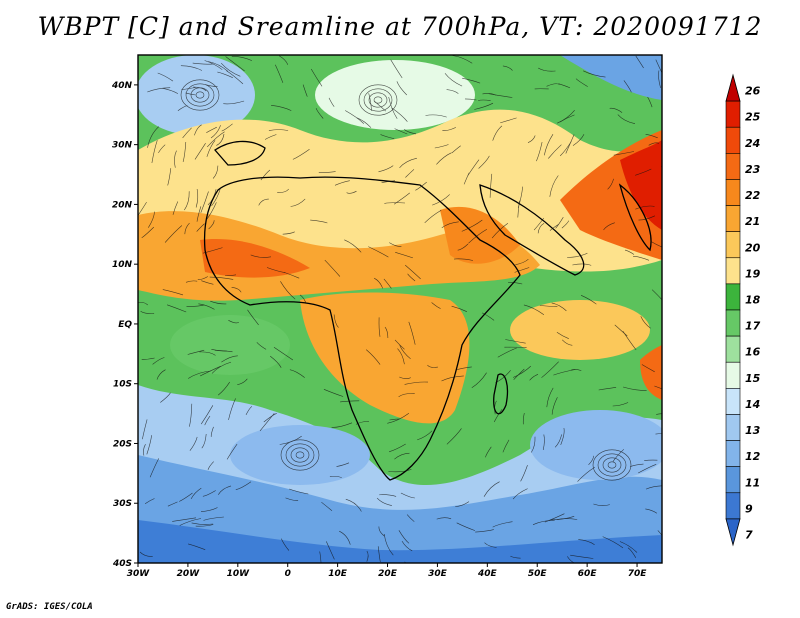 The height and width of the screenshot is (618, 800). Describe the element at coordinates (139, 574) in the screenshot. I see `lon-tick-label: 30W` at that location.